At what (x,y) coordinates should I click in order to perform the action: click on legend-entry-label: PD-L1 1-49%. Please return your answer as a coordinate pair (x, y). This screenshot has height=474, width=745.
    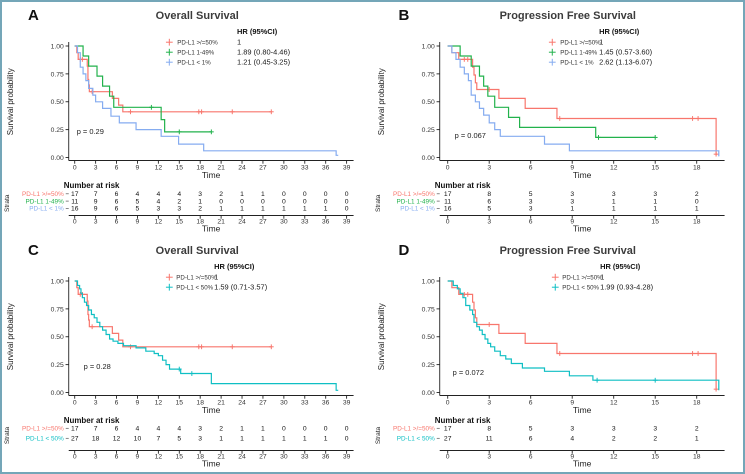
    Looking at the image, I should click on (195, 52).